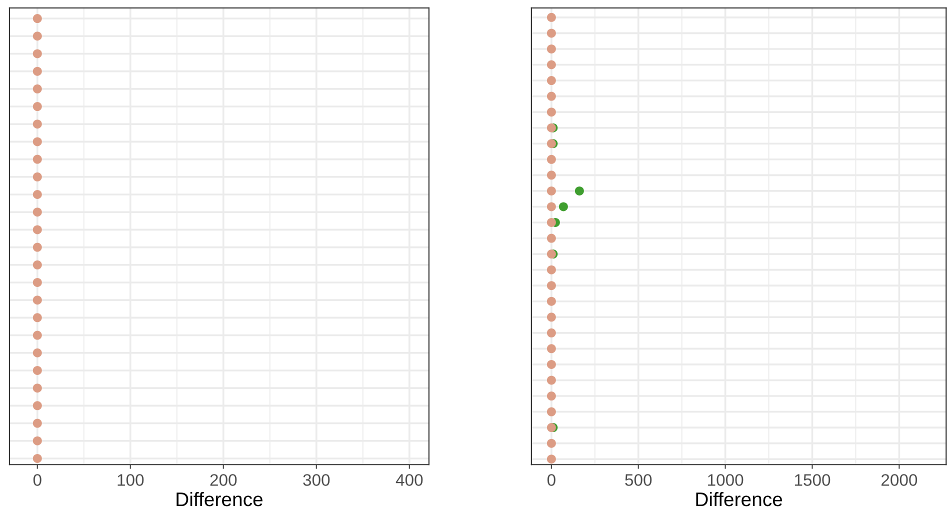 This screenshot has height=531, width=949. I want to click on x-tick-label: 200, so click(223, 480).